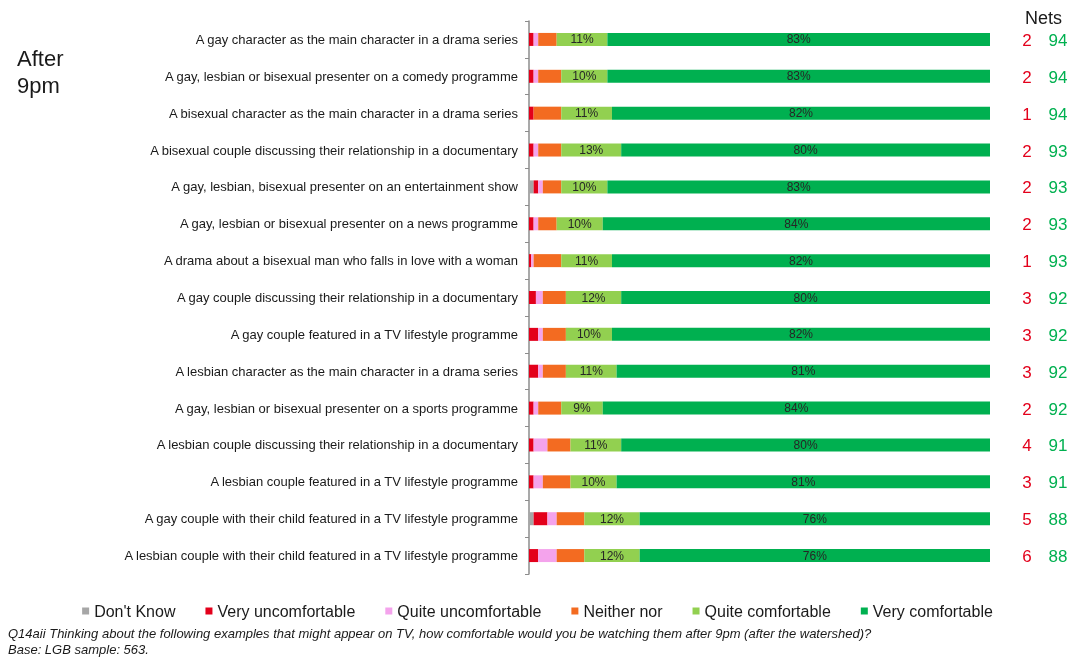 The image size is (1075, 659). I want to click on data-label: 81%, so click(803, 371).